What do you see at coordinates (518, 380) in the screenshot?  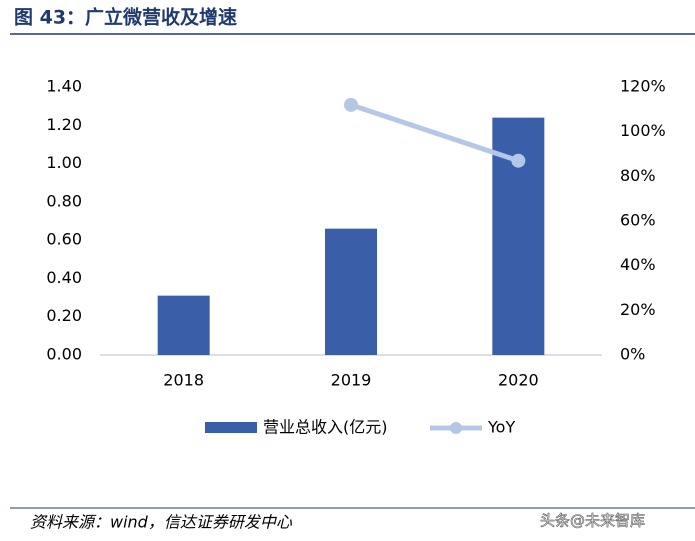 I see `x-tick-label: 2020` at bounding box center [518, 380].